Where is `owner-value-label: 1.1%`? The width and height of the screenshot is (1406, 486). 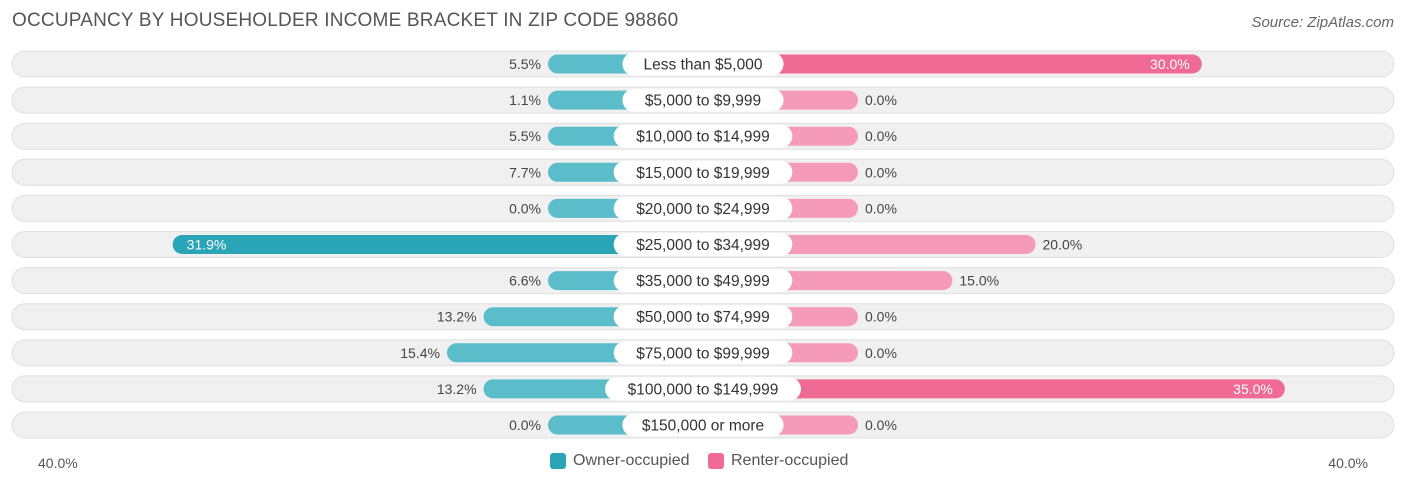
owner-value-label: 1.1% is located at coordinates (525, 100).